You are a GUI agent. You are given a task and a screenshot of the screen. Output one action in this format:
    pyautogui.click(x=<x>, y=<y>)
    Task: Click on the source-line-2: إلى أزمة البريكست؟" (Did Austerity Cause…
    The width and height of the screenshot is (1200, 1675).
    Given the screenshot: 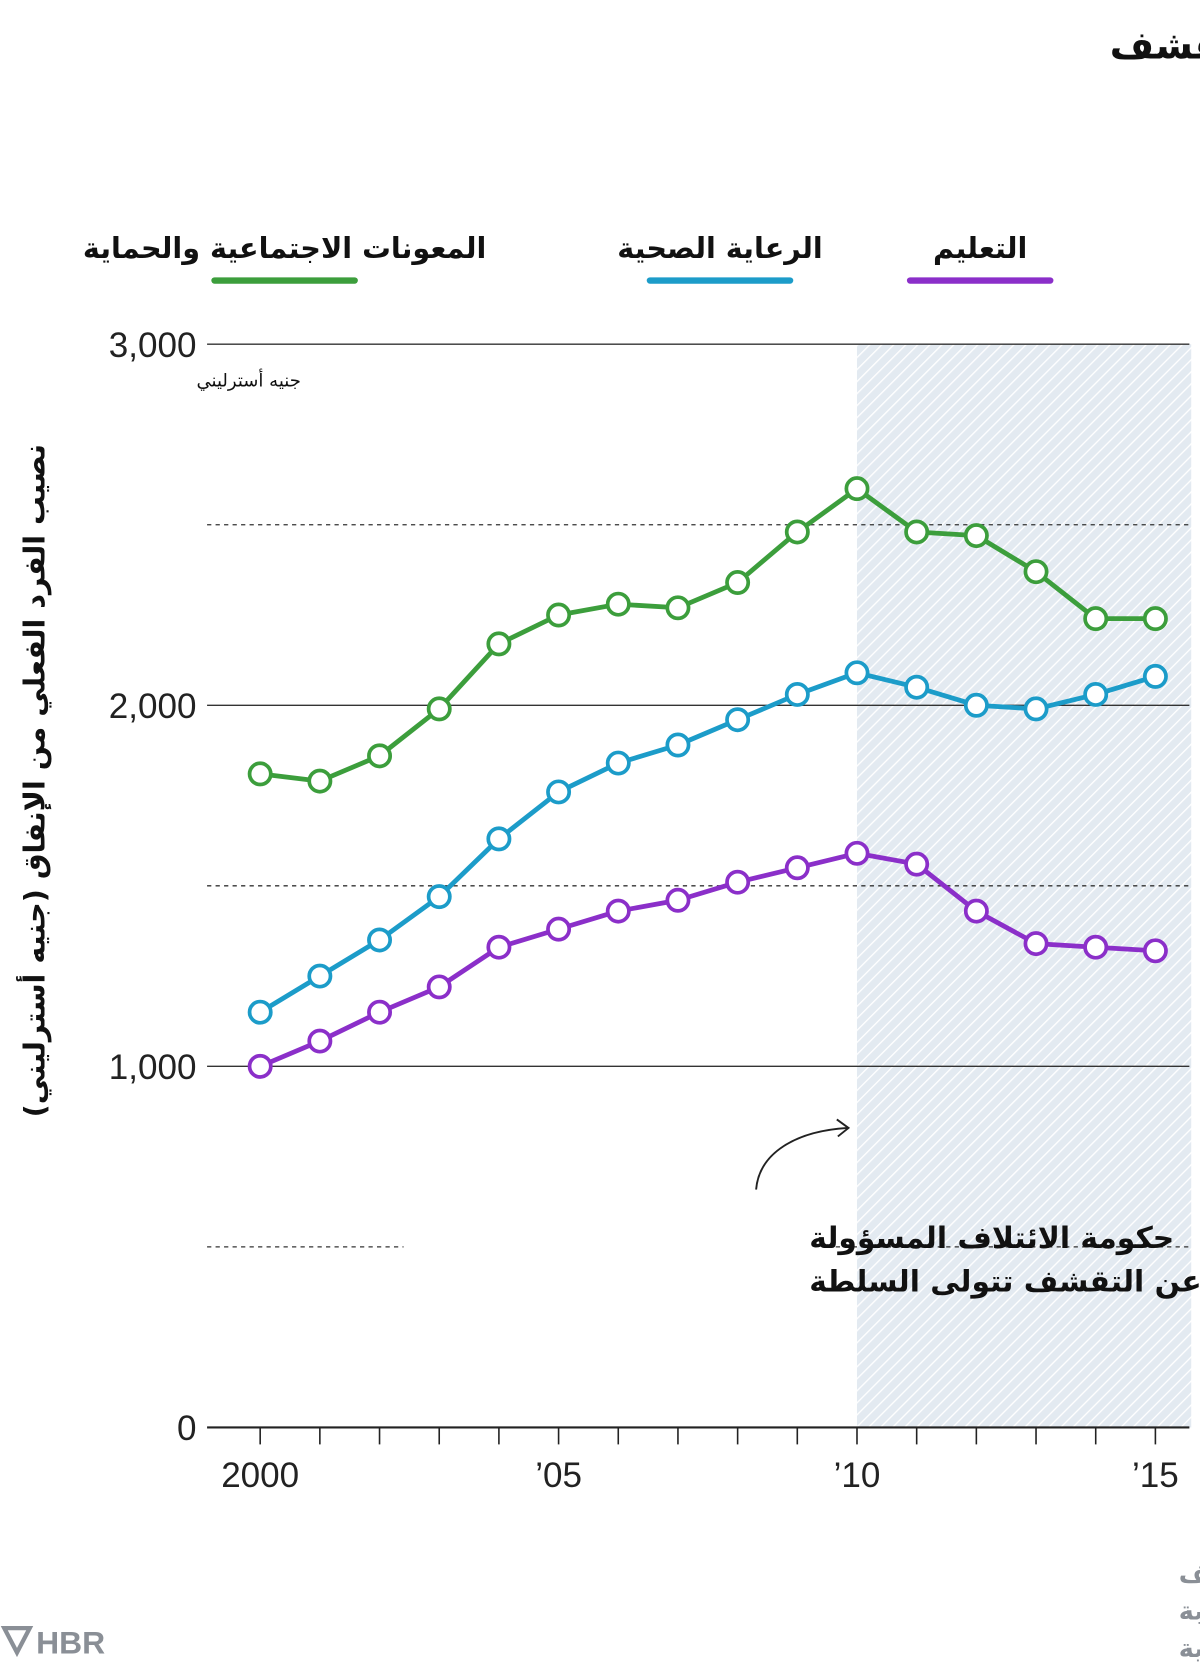 What is the action you would take?
    pyautogui.click(x=1189, y=1610)
    